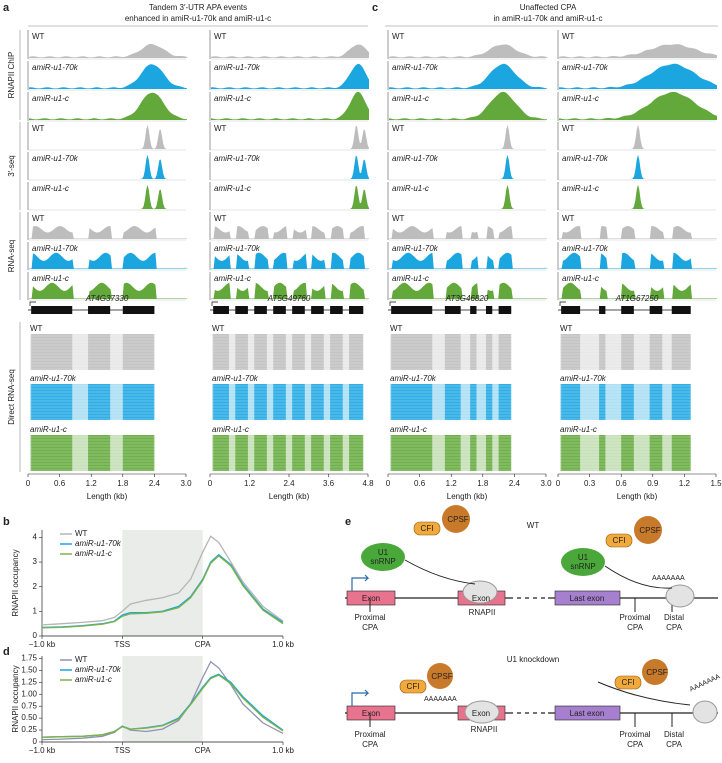  I want to click on length-tick-label: 3.0, so click(186, 483).